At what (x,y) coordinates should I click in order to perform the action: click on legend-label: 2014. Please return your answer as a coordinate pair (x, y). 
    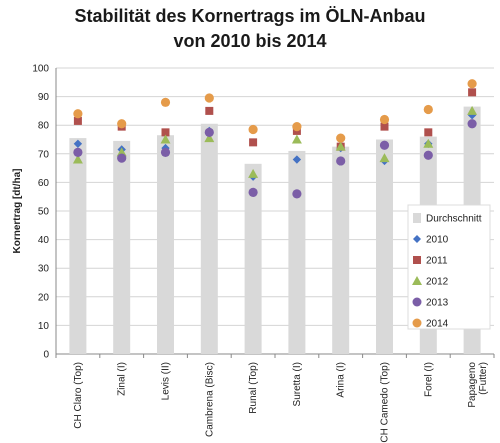
    Looking at the image, I should click on (437, 324).